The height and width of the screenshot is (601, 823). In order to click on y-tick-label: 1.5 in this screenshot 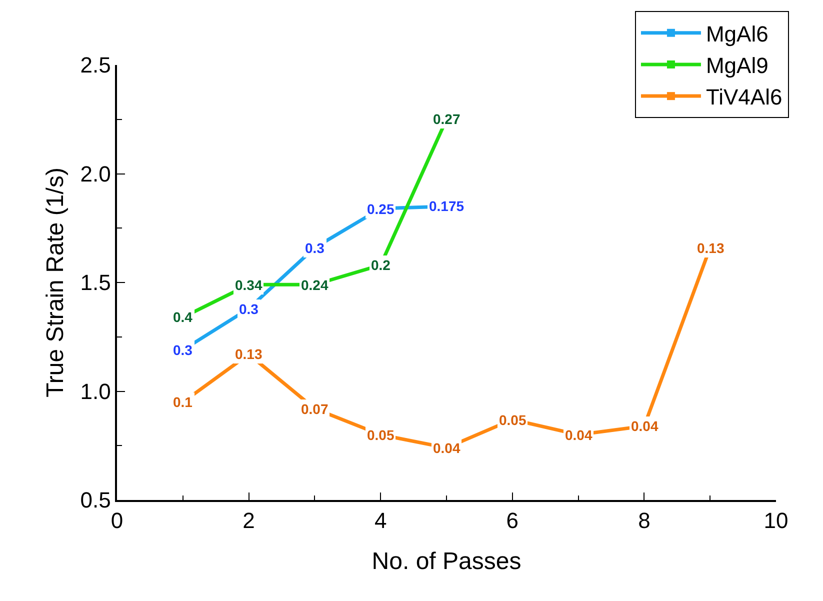, I will do `click(95, 283)`.